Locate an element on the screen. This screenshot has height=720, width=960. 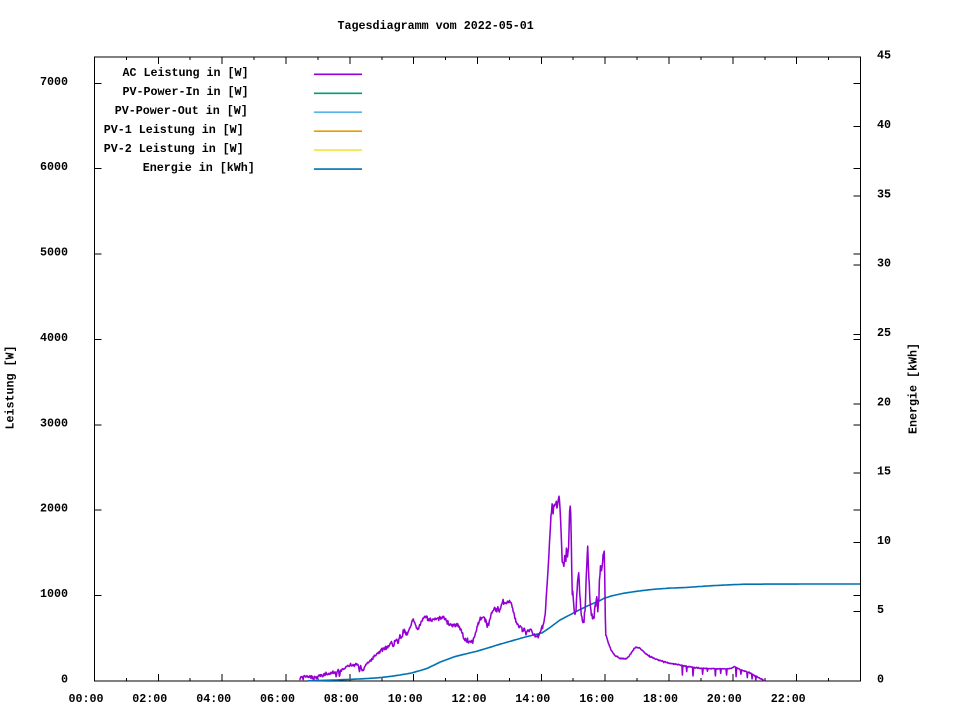
svg-text: 12:00 is located at coordinates (469, 699).